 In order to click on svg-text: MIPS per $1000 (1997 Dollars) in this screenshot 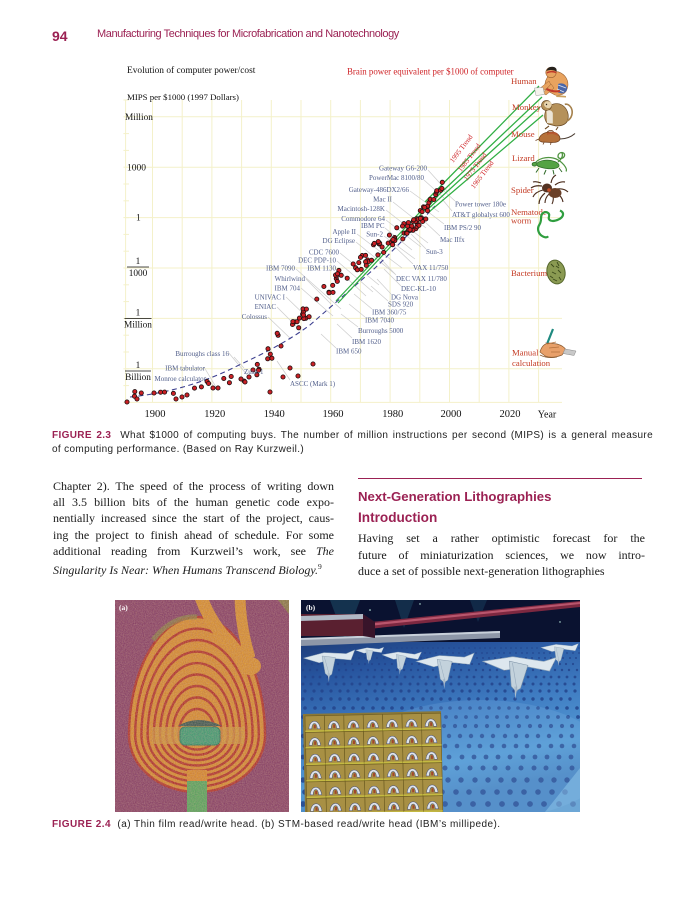, I will do `click(183, 97)`.